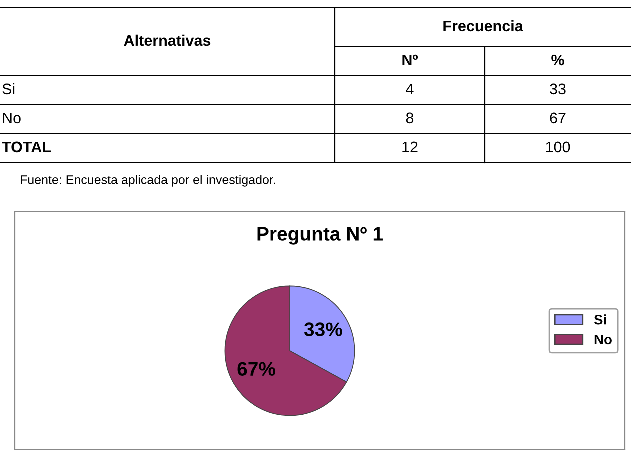 Image resolution: width=631 pixels, height=450 pixels. What do you see at coordinates (410, 118) in the screenshot?
I see `data-label: 8` at bounding box center [410, 118].